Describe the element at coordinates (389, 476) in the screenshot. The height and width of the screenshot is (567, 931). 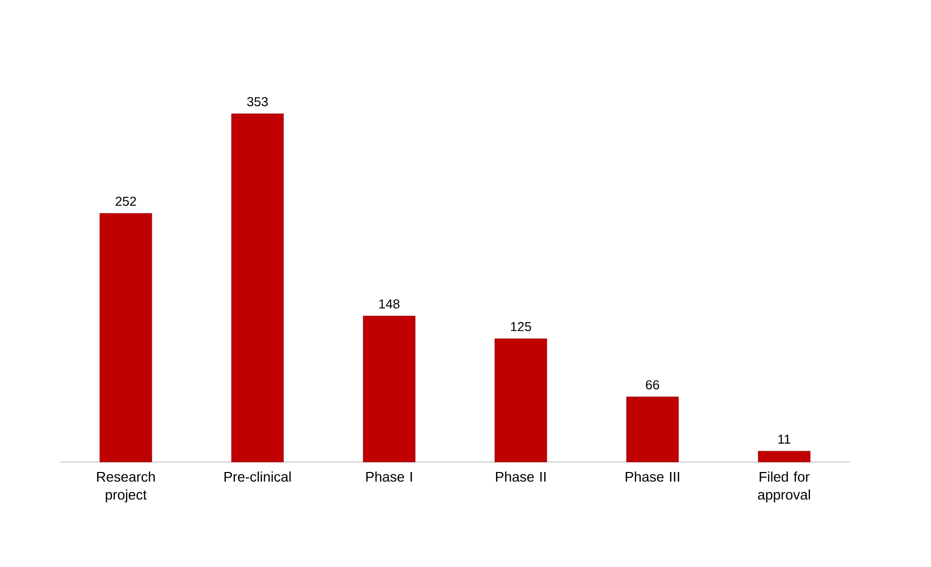
I see `x-tick-label: Phase I` at that location.